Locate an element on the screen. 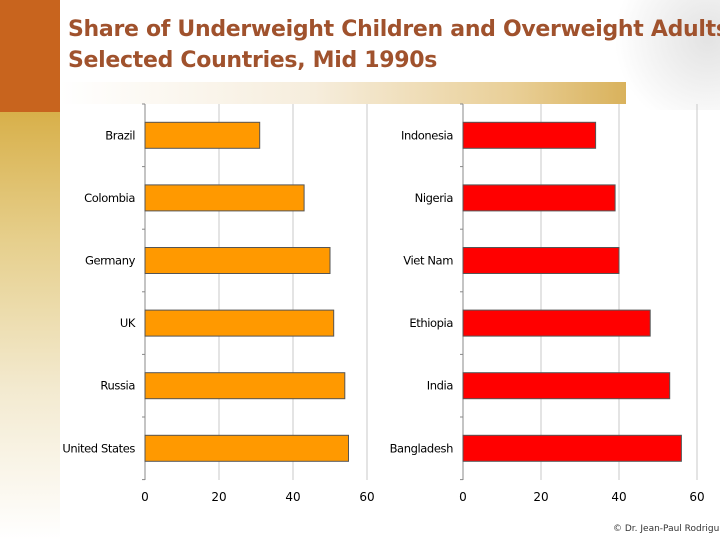 Image resolution: width=720 pixels, height=540 pixels. left-x-tick-label: 0 is located at coordinates (145, 497).